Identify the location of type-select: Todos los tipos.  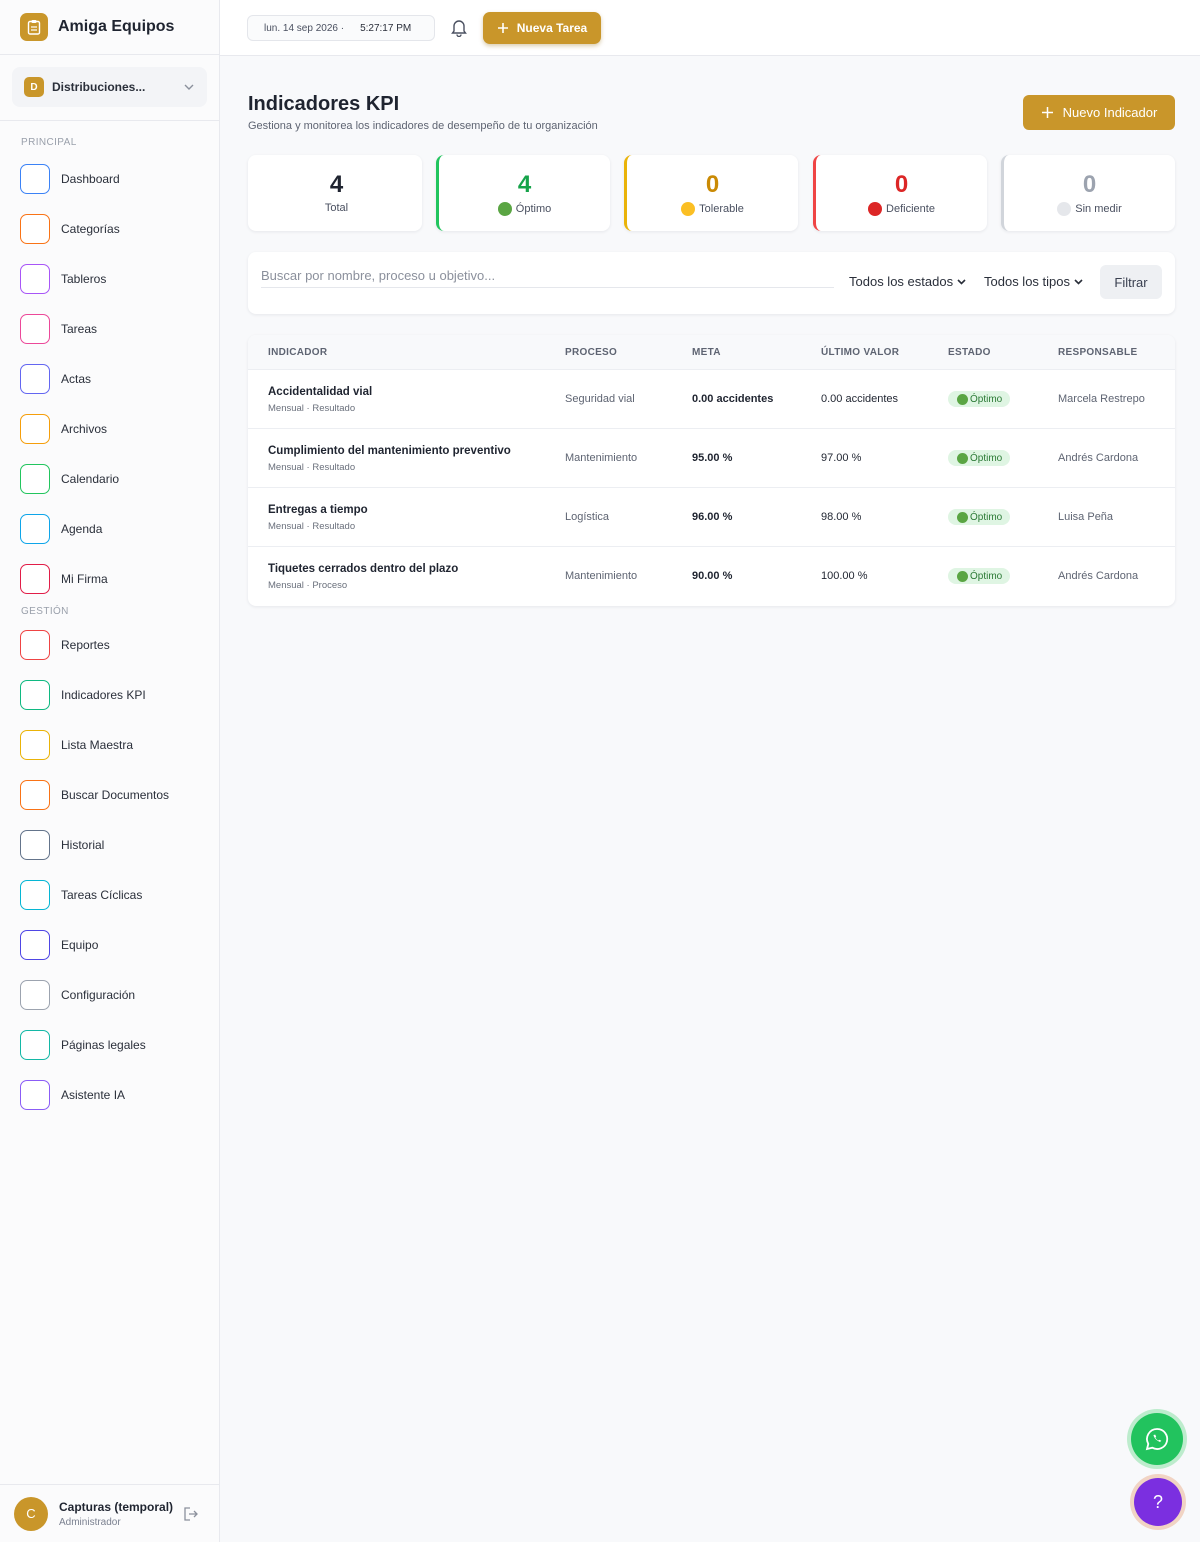
(1033, 281).